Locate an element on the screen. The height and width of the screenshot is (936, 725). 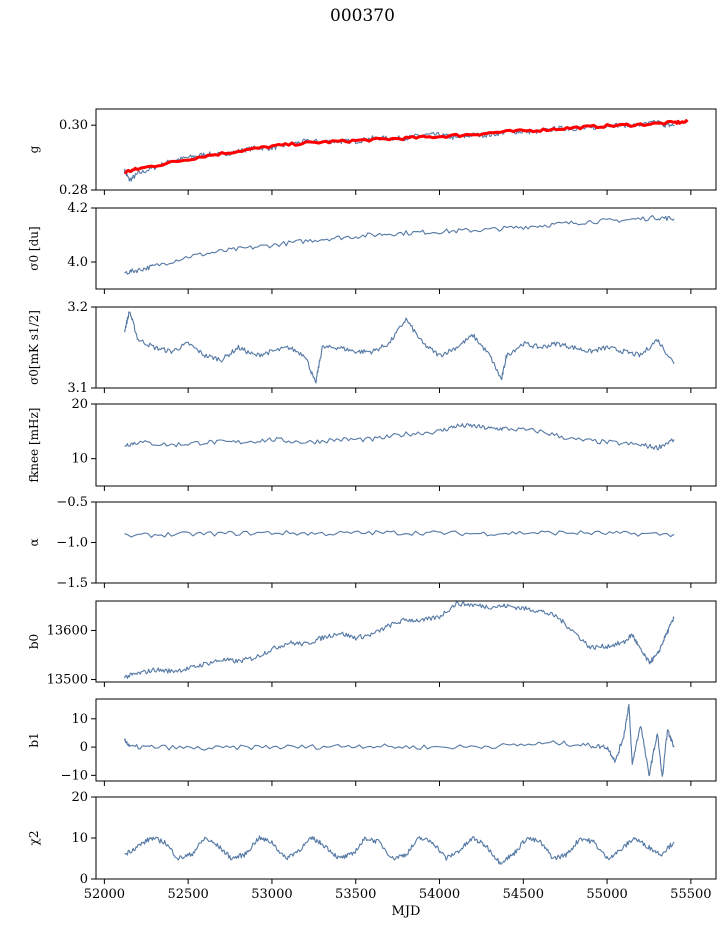
y-tick-label: 4.0 is located at coordinates (77, 262).